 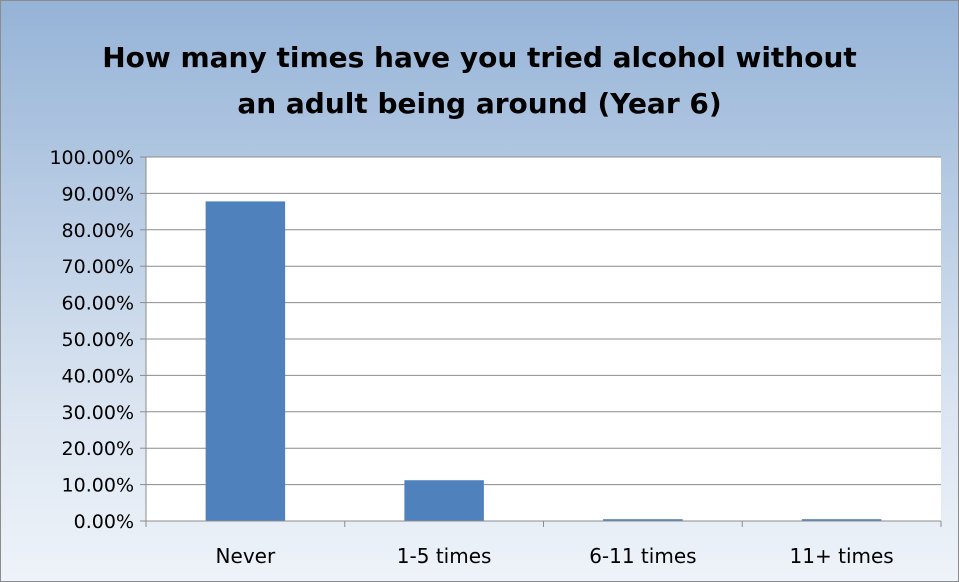 I want to click on y-tick-label: 60.00%, so click(x=98, y=304).